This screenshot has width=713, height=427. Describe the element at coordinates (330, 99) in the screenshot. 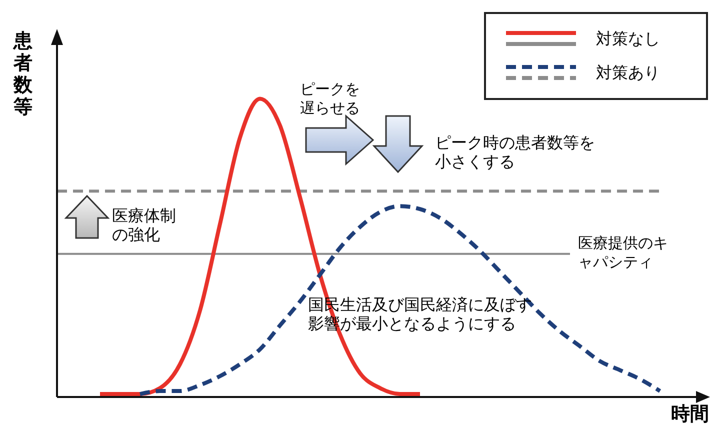

I see `annotation: ピークを遅らせる` at that location.